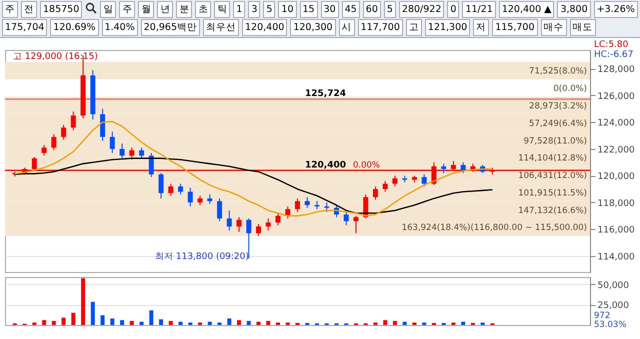  Describe the element at coordinates (494, 228) in the screenshot. I see `band-label: 163,924(18.4%)(116,800.00 ~ 115,500.00)` at that location.